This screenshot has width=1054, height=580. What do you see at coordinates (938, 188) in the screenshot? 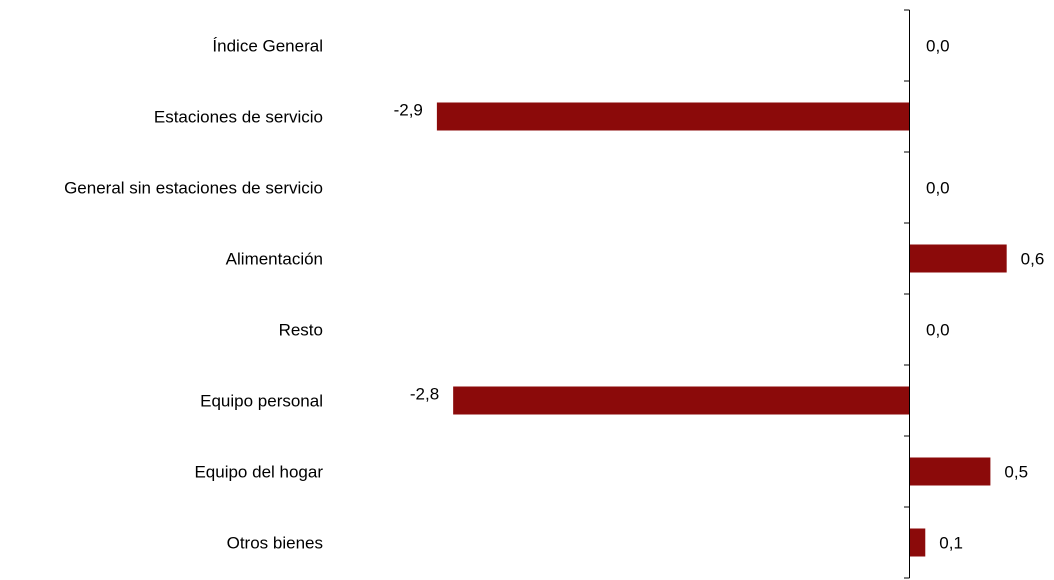
I see `value-label-general-sin-estaciones-de-servicio: 0,0` at bounding box center [938, 188].